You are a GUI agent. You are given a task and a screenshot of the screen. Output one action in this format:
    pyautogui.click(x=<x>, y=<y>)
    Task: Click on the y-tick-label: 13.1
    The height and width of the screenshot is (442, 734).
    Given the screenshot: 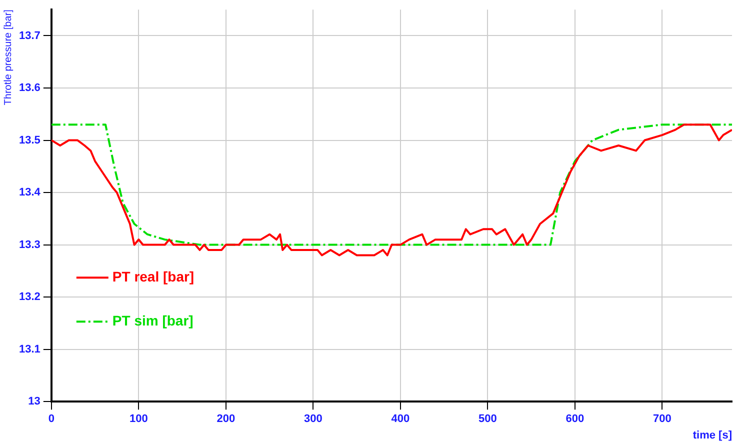 What is the action you would take?
    pyautogui.click(x=29, y=349)
    